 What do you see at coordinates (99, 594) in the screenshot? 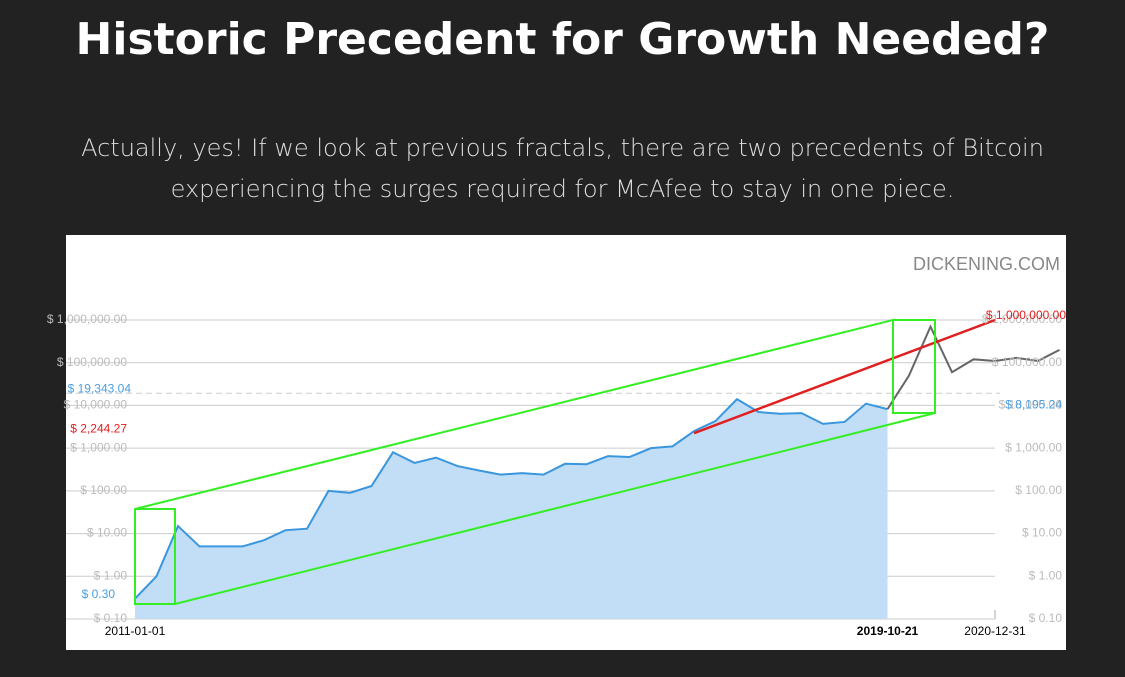
I see `annotation-label: $ 0.30` at bounding box center [99, 594].